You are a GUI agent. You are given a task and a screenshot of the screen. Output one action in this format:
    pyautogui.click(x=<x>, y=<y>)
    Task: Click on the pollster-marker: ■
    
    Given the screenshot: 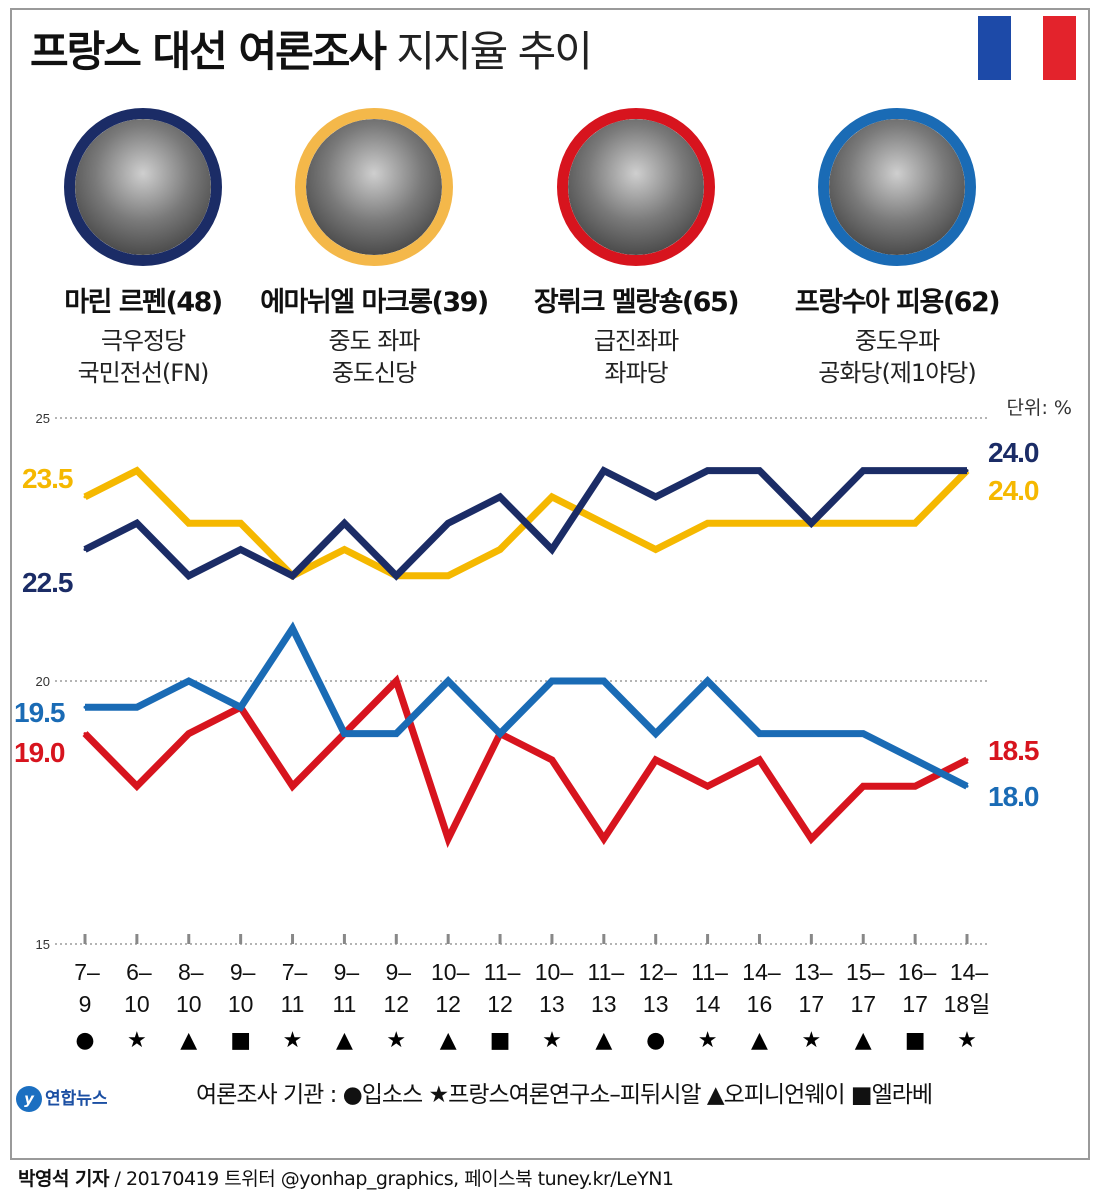 What is the action you would take?
    pyautogui.click(x=915, y=1040)
    